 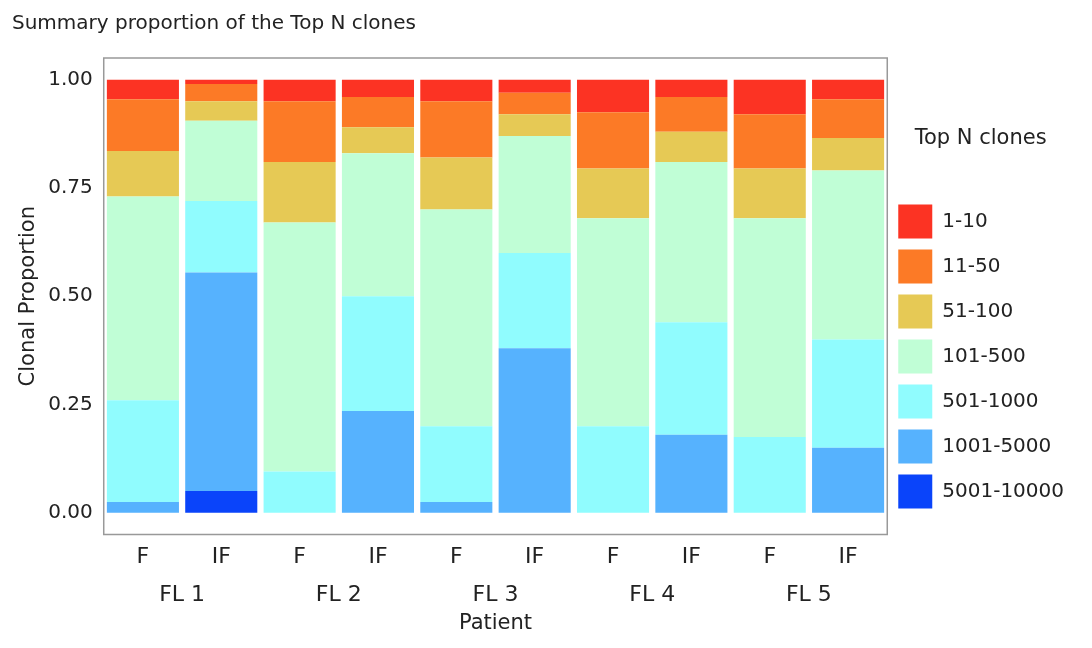 I want to click on text: FL 5, so click(x=808, y=594).